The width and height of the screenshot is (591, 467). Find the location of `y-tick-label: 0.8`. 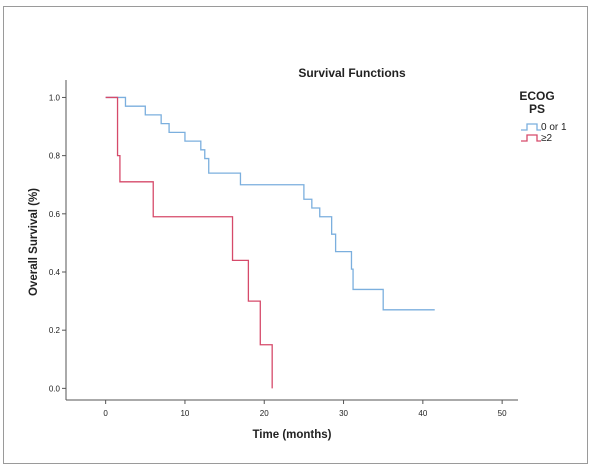

y-tick-label: 0.8 is located at coordinates (55, 156).